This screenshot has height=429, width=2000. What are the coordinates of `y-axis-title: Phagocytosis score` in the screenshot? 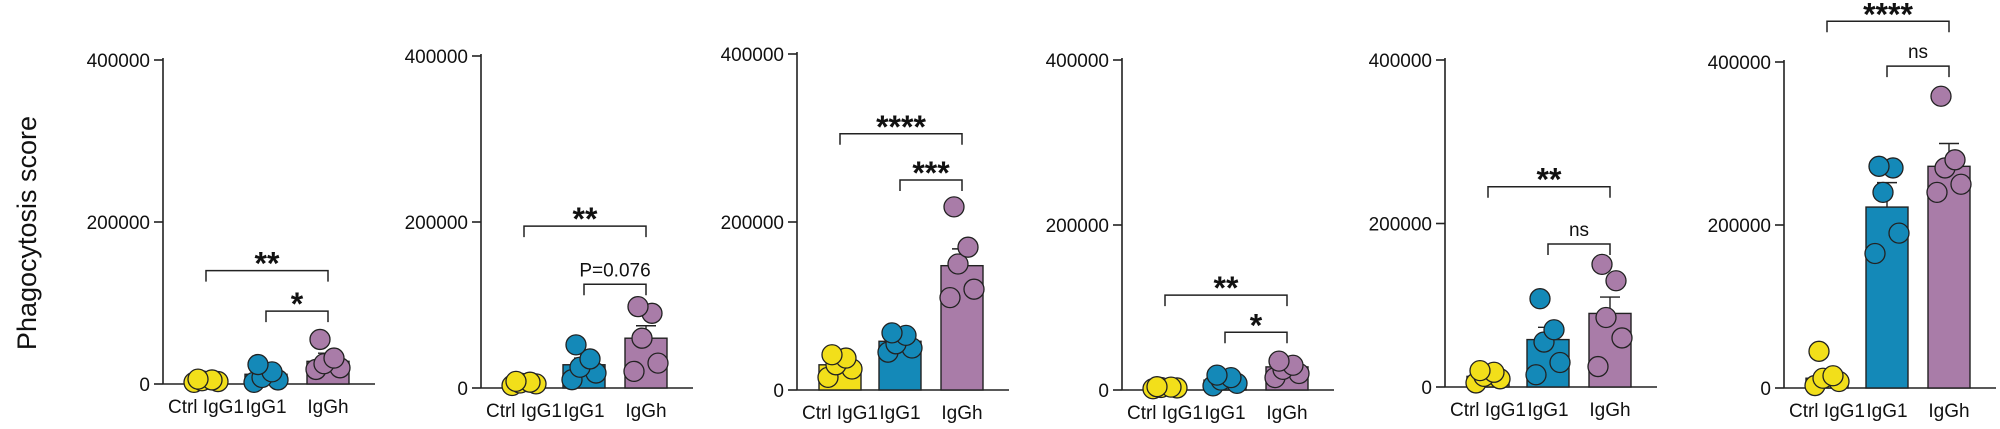 It's located at (27, 233).